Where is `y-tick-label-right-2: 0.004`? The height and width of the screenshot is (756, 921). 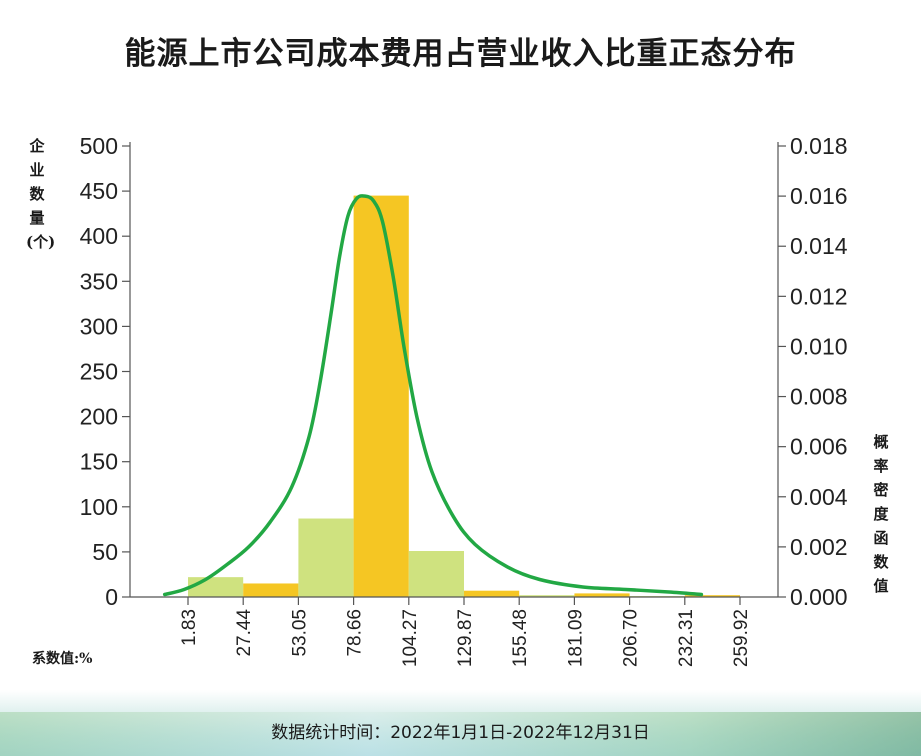
y-tick-label-right-2: 0.004 is located at coordinates (819, 497).